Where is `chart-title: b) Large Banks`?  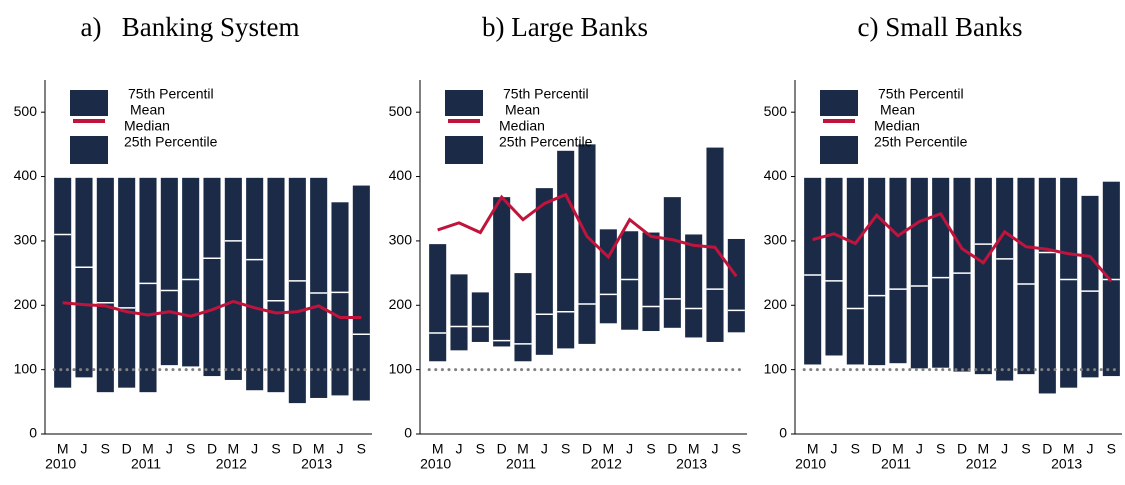
chart-title: b) Large Banks is located at coordinates (565, 27).